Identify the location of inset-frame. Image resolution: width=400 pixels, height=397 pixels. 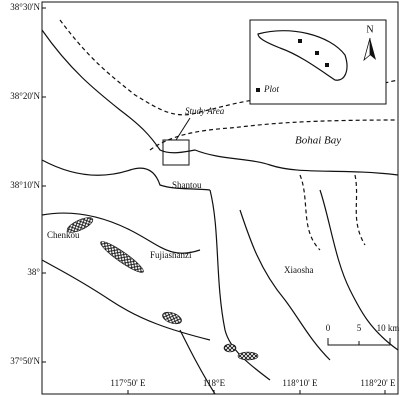
(318, 62).